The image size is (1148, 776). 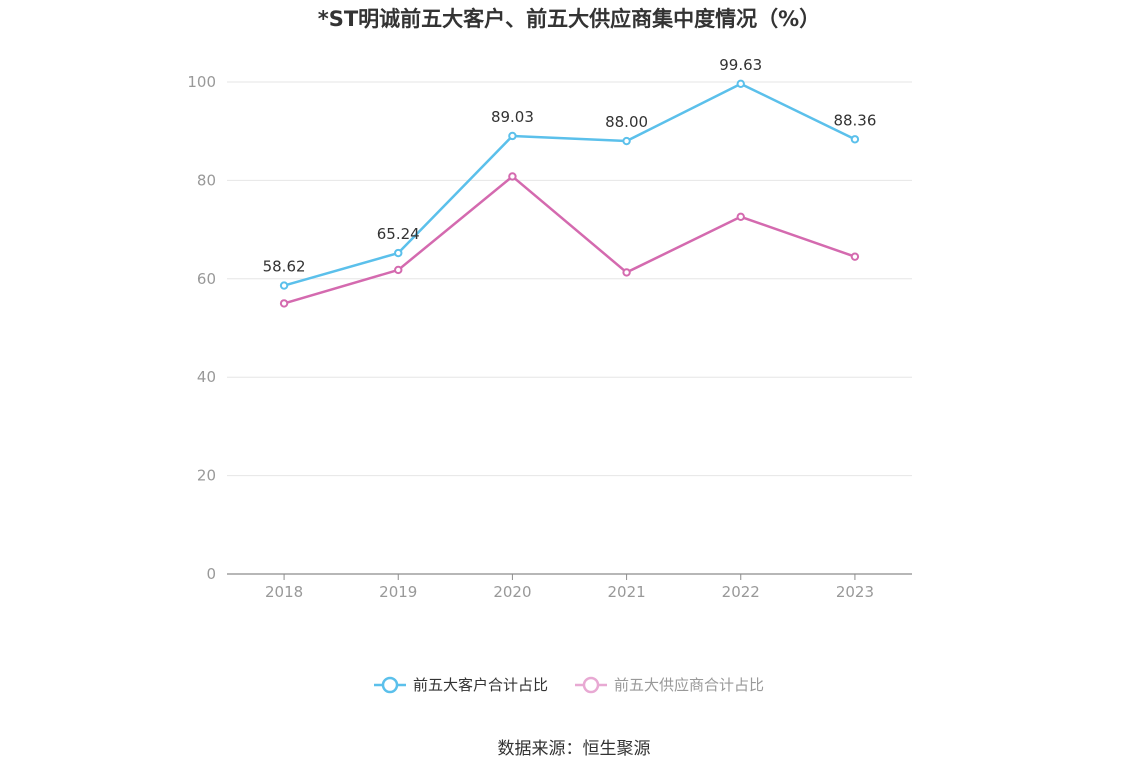 I want to click on x-tick-label: 2018, so click(x=284, y=592).